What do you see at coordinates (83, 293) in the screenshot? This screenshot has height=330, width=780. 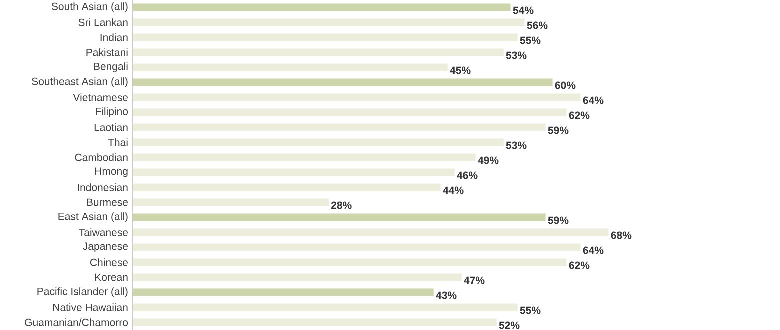 I see `y-tick-label: Pacific Islander (all)` at bounding box center [83, 293].